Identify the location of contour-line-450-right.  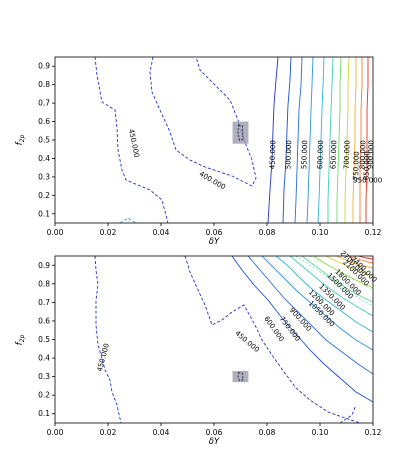
(273, 140).